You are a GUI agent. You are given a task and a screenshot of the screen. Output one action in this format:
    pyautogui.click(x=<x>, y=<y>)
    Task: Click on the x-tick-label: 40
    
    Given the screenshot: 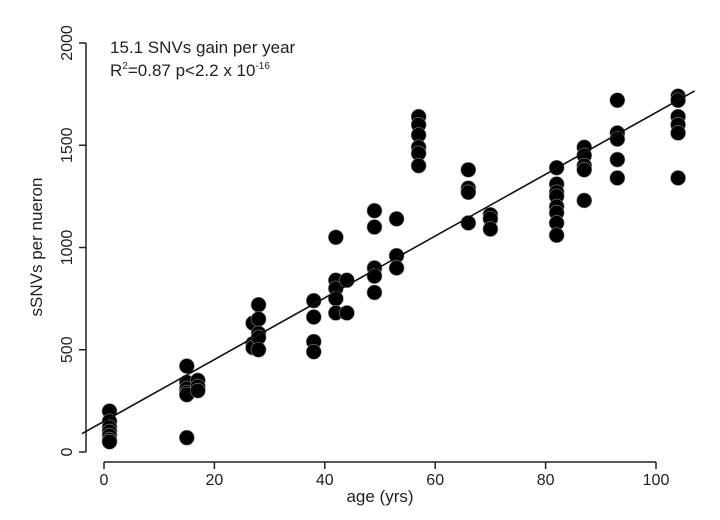 What is the action you would take?
    pyautogui.click(x=325, y=480)
    